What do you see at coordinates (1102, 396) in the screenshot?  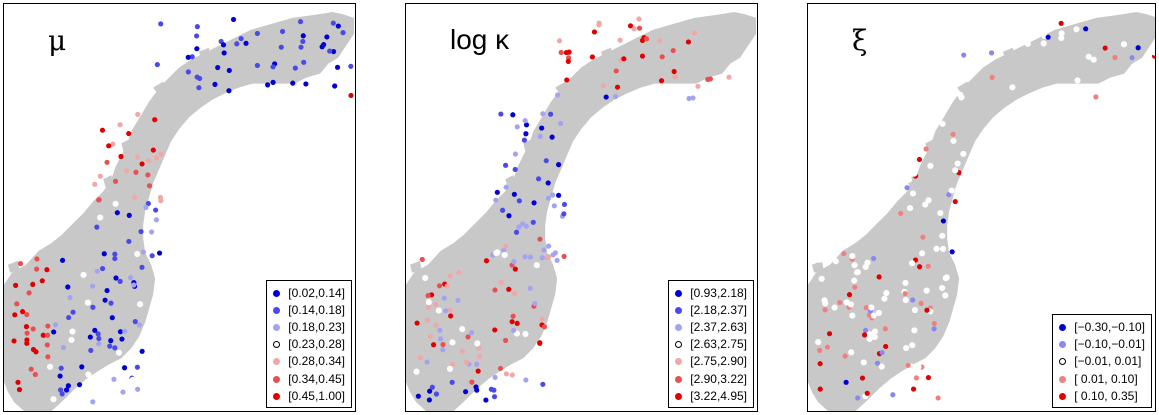 I see `legend-entry: [ 0.10, 0.35]` at bounding box center [1102, 396].